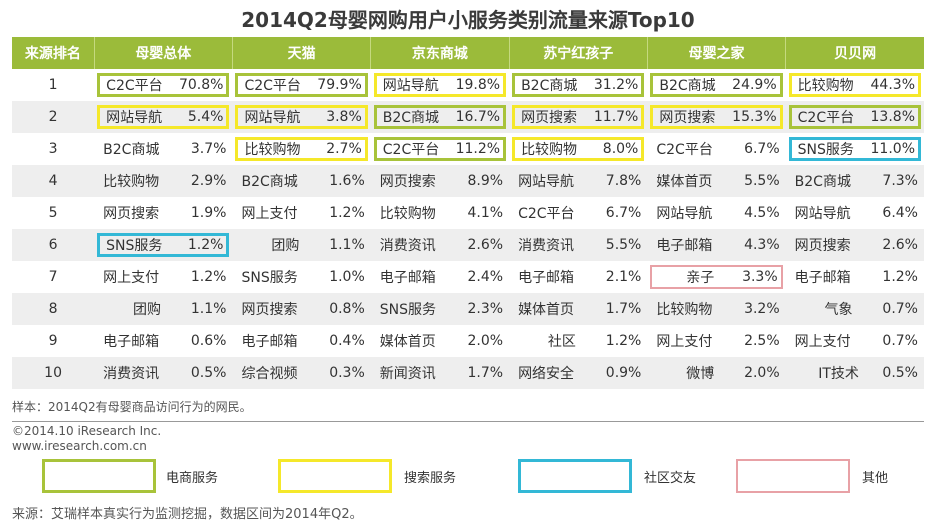  Describe the element at coordinates (347, 341) in the screenshot. I see `source-share: 0.4%` at that location.